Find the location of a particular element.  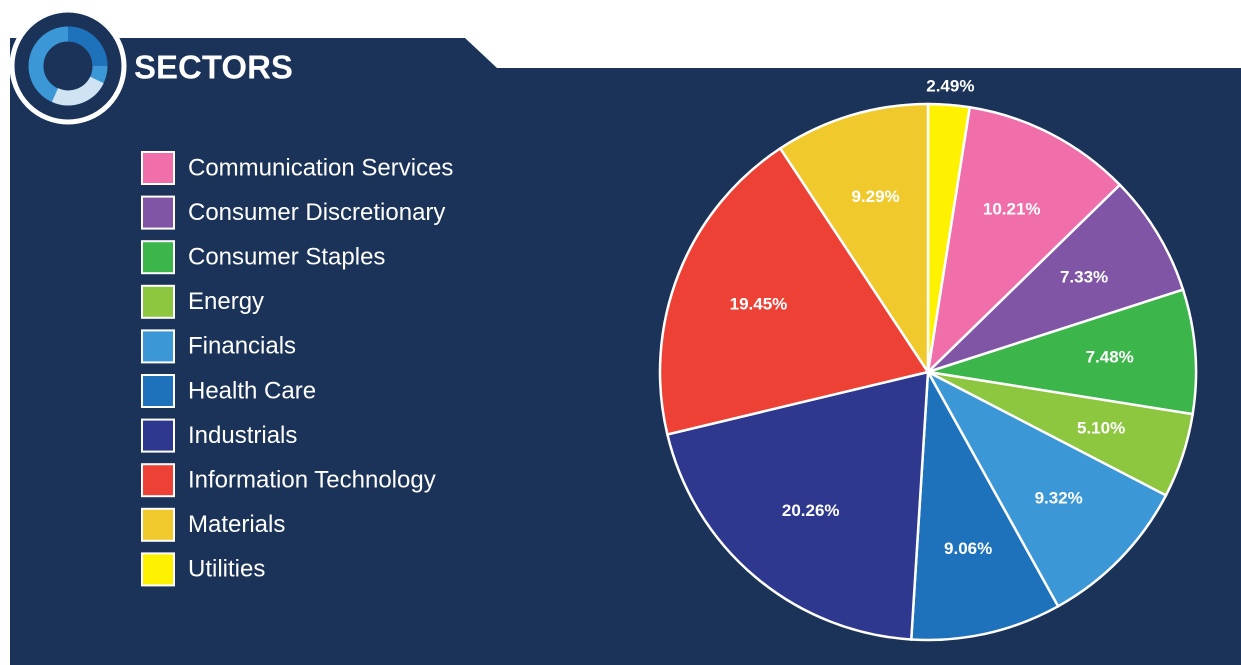

legend-label: Consumer Discretionary is located at coordinates (316, 212).